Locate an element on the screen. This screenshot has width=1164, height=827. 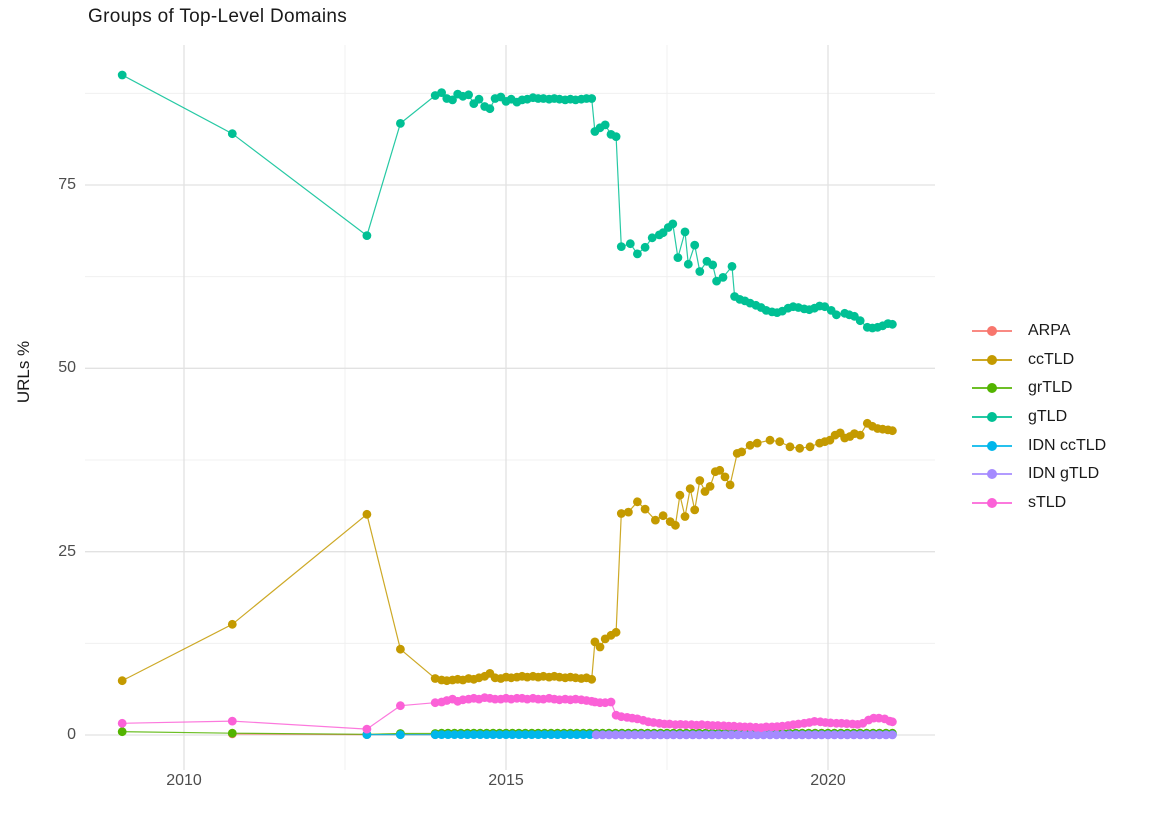
y-tick-label: 75 is located at coordinates (67, 184).